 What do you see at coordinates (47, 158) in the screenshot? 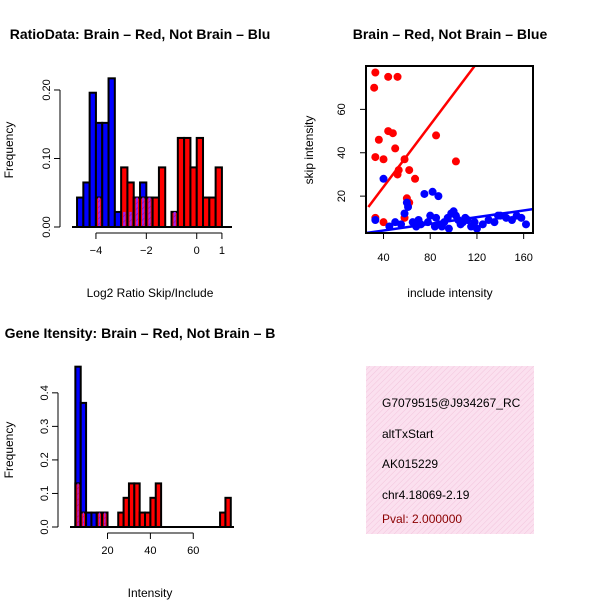
I see `ratio-y-tick-label: 0.10` at bounding box center [47, 158].